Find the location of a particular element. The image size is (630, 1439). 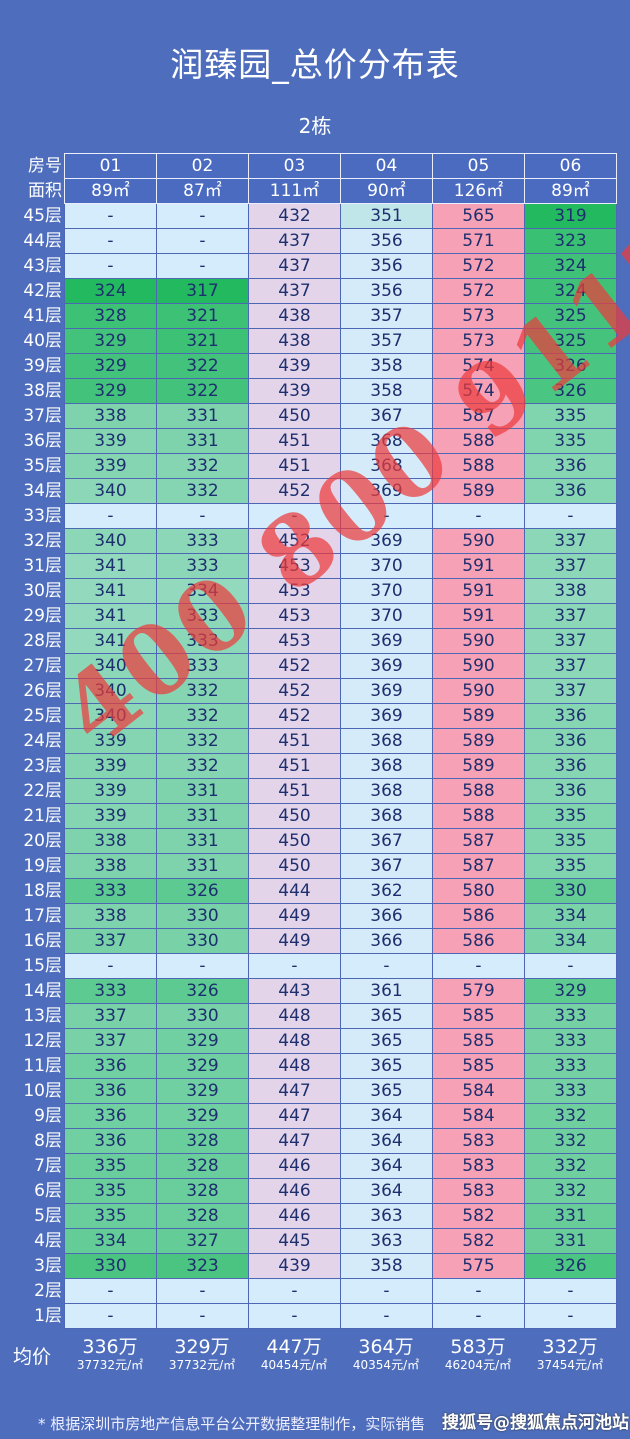

floor-row: 32层 340 333 452 369 590 337 is located at coordinates (308, 541).